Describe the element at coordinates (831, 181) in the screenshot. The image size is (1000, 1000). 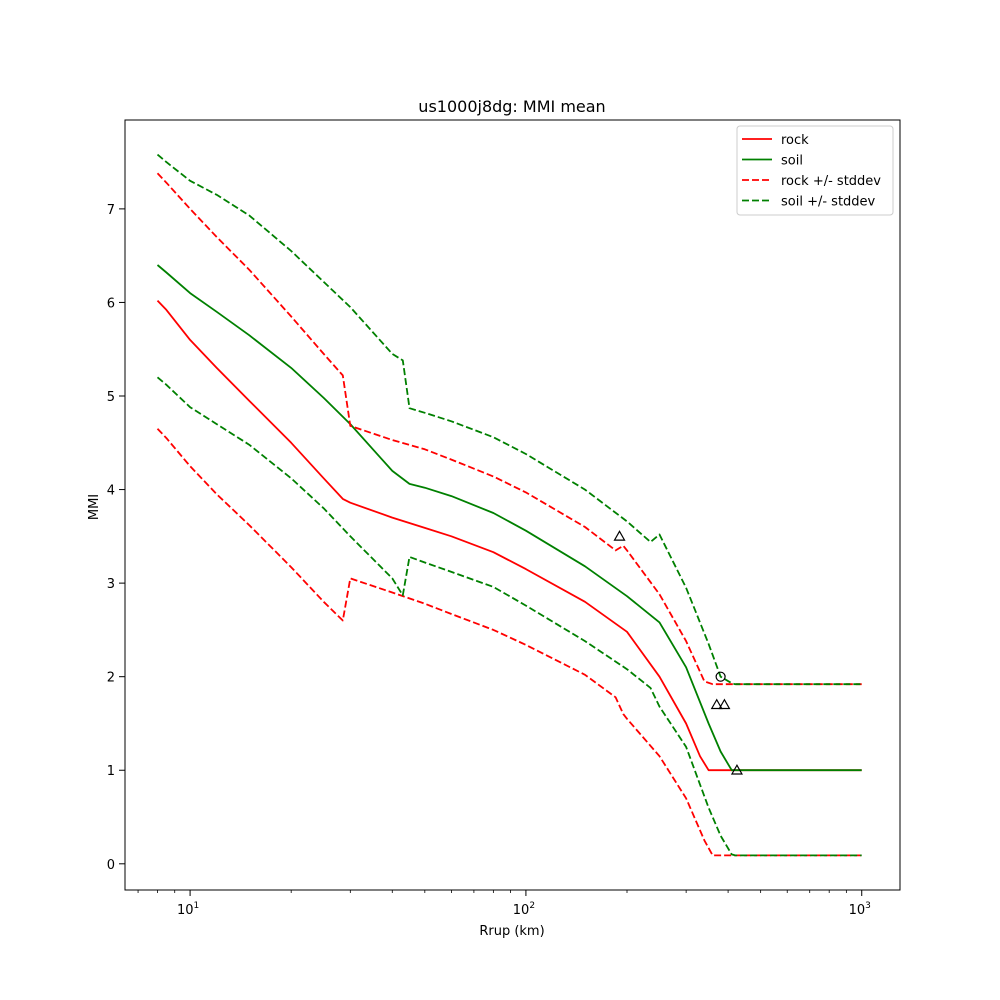
I see `legend-label-2: rock +/- stddev` at that location.